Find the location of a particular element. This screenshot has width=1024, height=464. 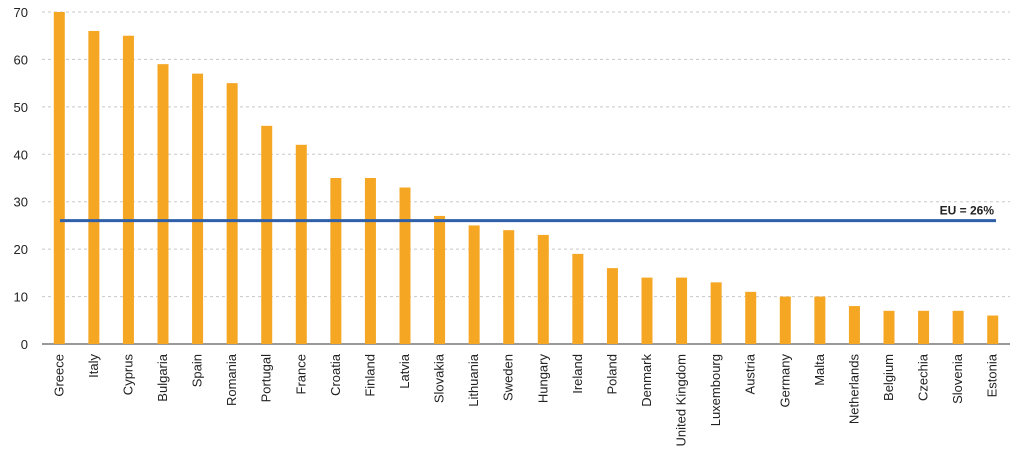

x-category-label: Bulgaria is located at coordinates (162, 377).